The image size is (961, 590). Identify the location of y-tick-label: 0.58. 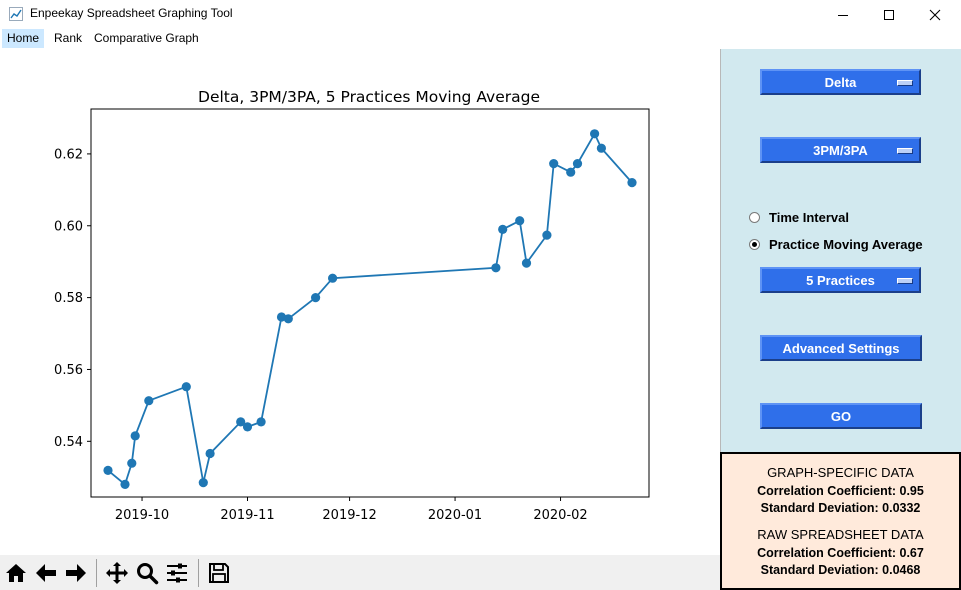
(68, 298).